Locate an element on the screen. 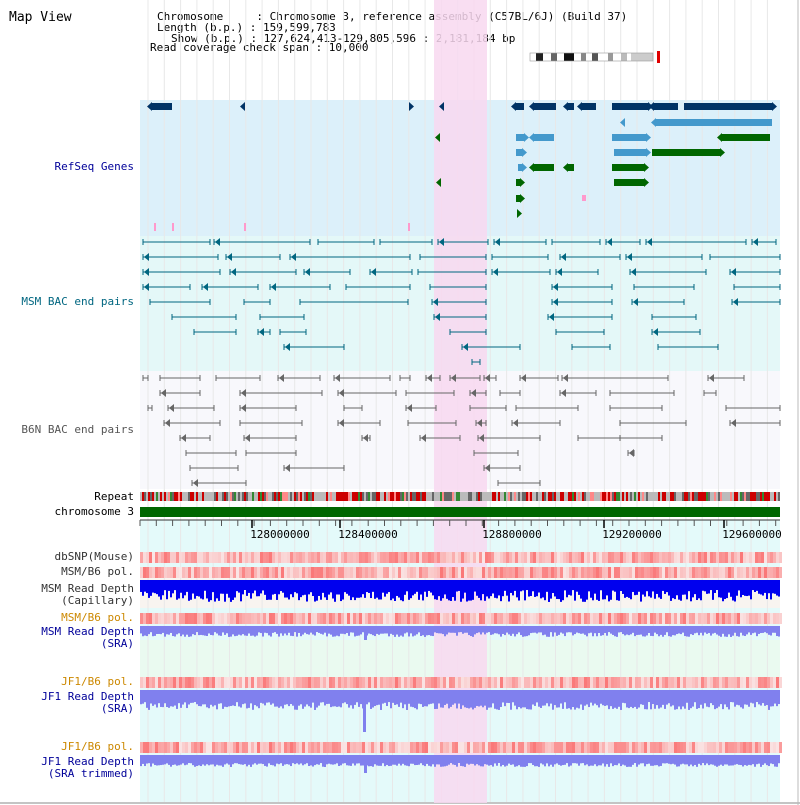  ruler-tick-label: 128000000 is located at coordinates (280, 534).